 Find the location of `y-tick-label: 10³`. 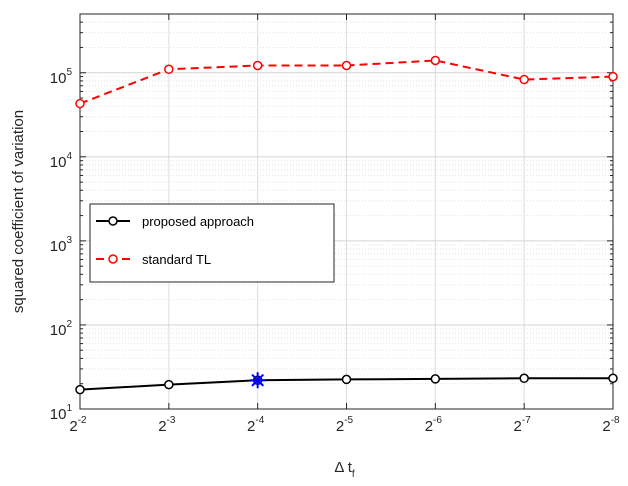

y-tick-label: 10³ is located at coordinates (61, 245).